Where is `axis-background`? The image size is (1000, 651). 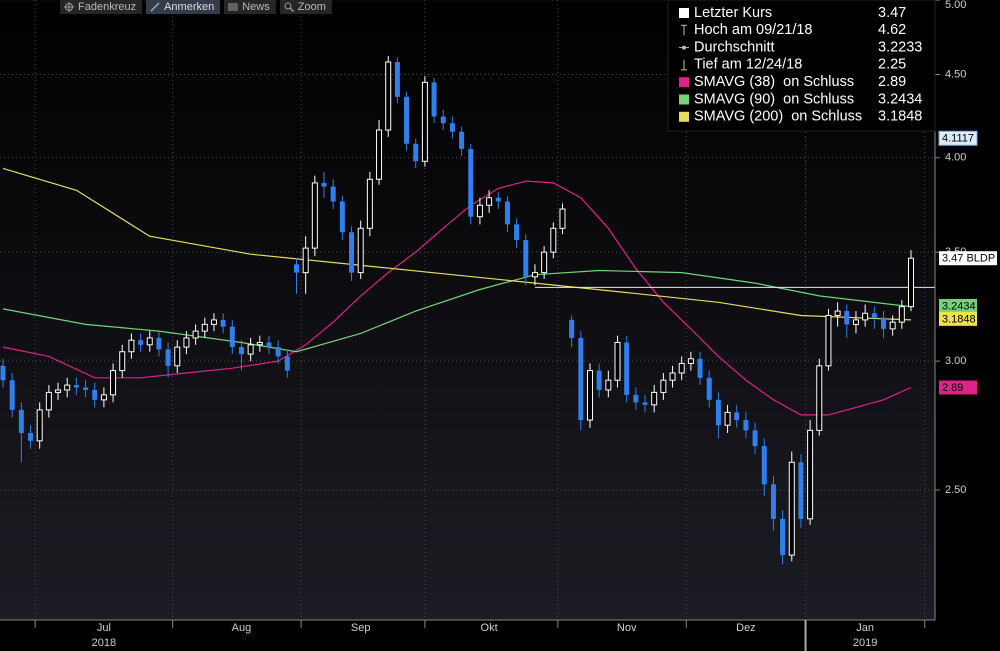 axis-background is located at coordinates (467, 635).